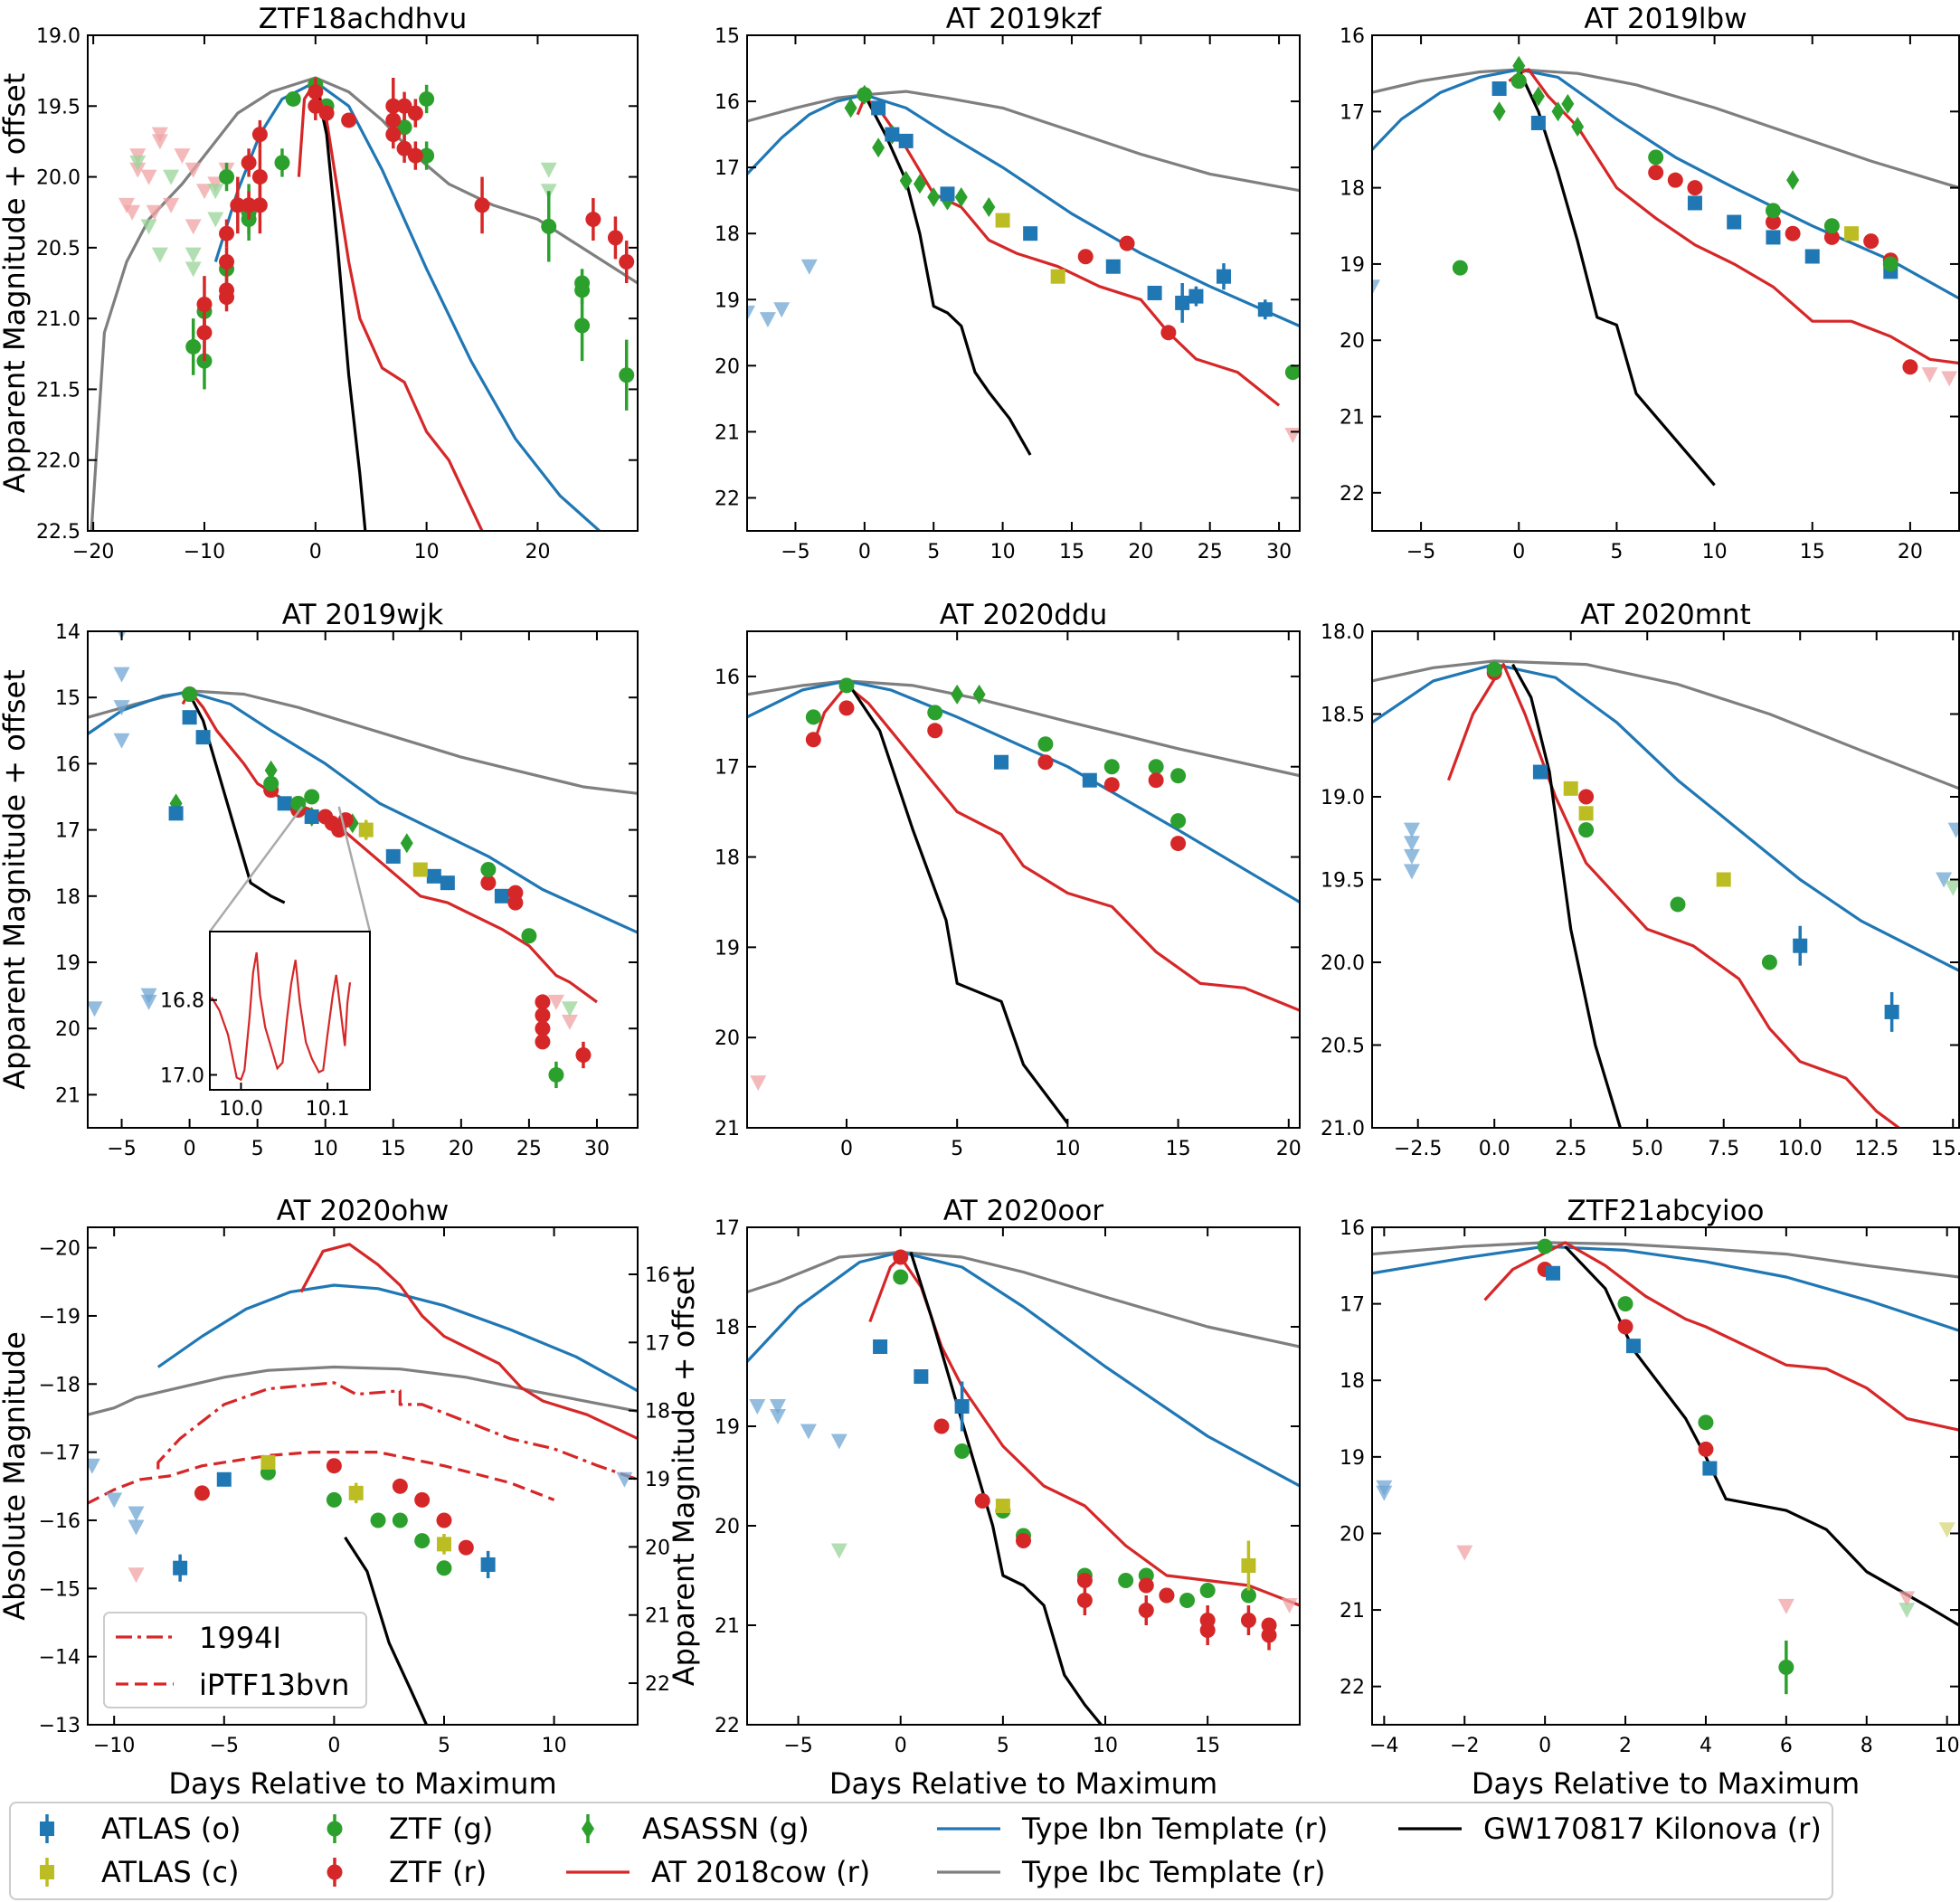  What do you see at coordinates (1352, 1534) in the screenshot?
I see `y-tick-label: 20` at bounding box center [1352, 1534].